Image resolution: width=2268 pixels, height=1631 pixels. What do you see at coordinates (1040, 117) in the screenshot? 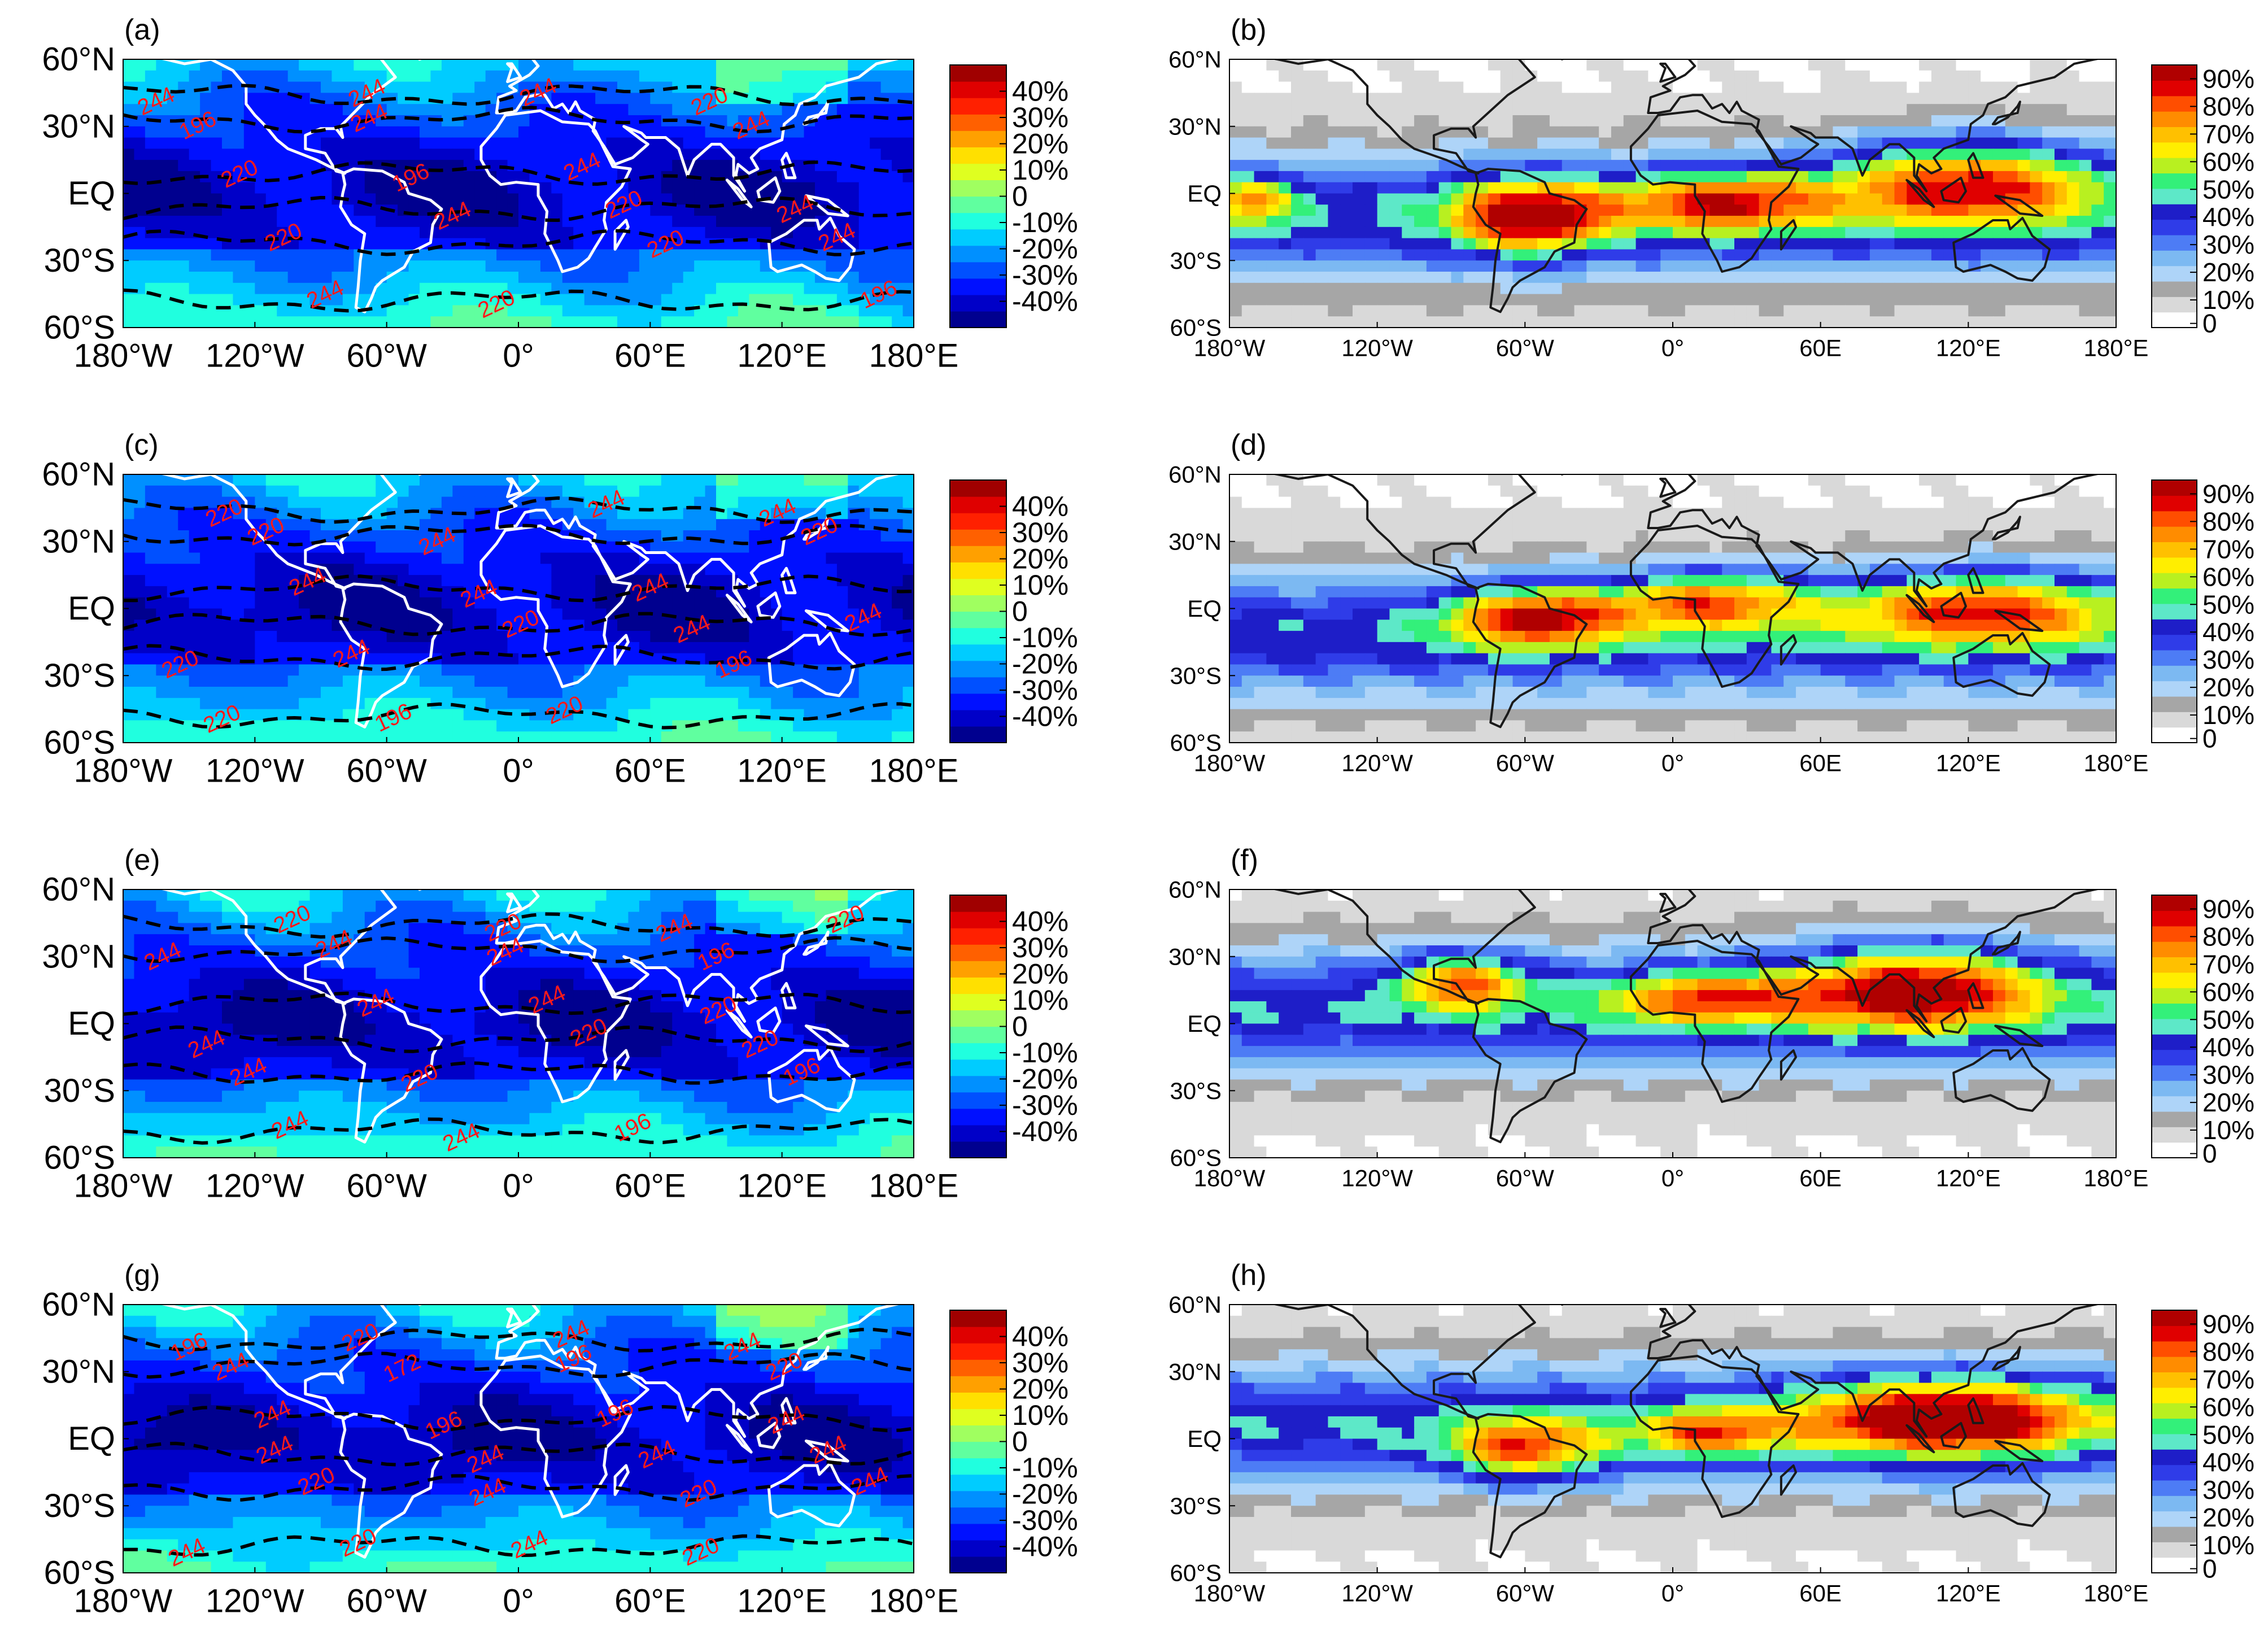
I see `colorbar-tick-label: 30%` at bounding box center [1040, 117].